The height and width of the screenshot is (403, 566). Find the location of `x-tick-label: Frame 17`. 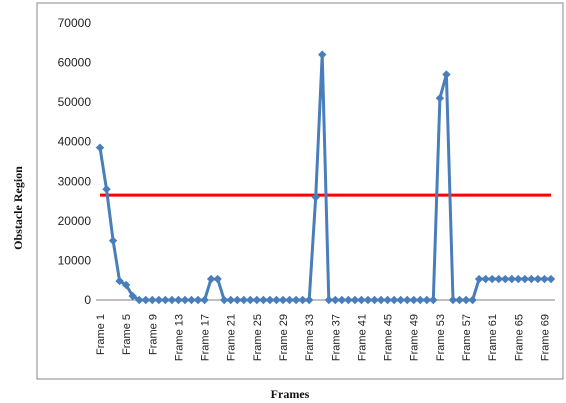

x-tick-label: Frame 17 is located at coordinates (206, 337).